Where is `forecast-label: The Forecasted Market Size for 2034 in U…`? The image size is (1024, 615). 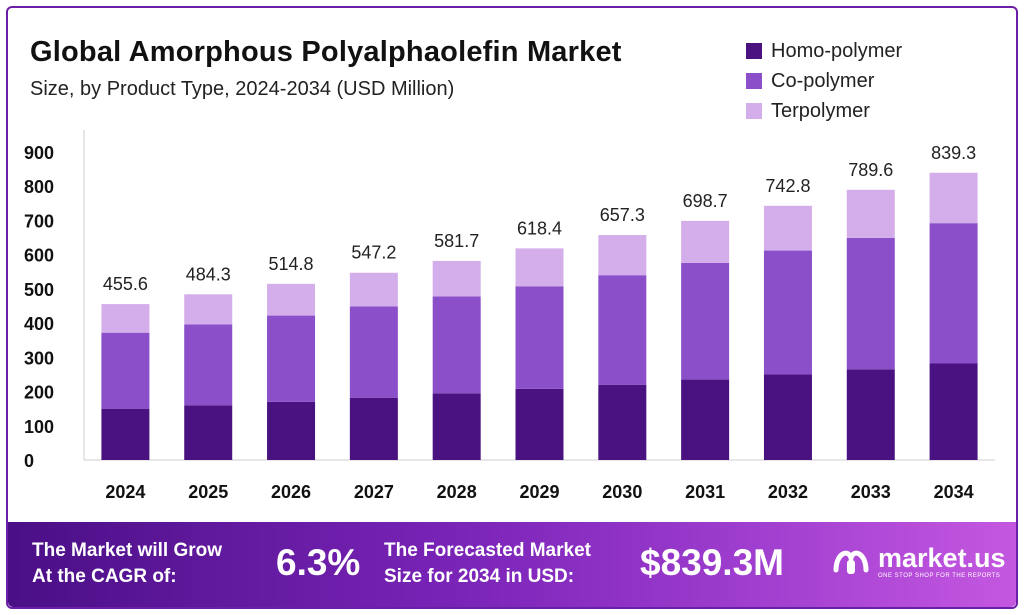 forecast-label: The Forecasted Market Size for 2034 in U… is located at coordinates (487, 564).